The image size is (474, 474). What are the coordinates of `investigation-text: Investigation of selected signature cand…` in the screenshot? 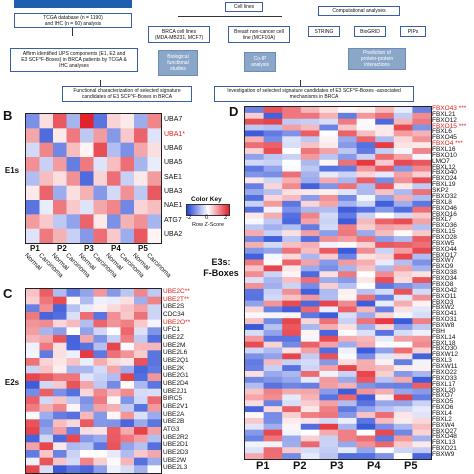 It's located at (314, 94).